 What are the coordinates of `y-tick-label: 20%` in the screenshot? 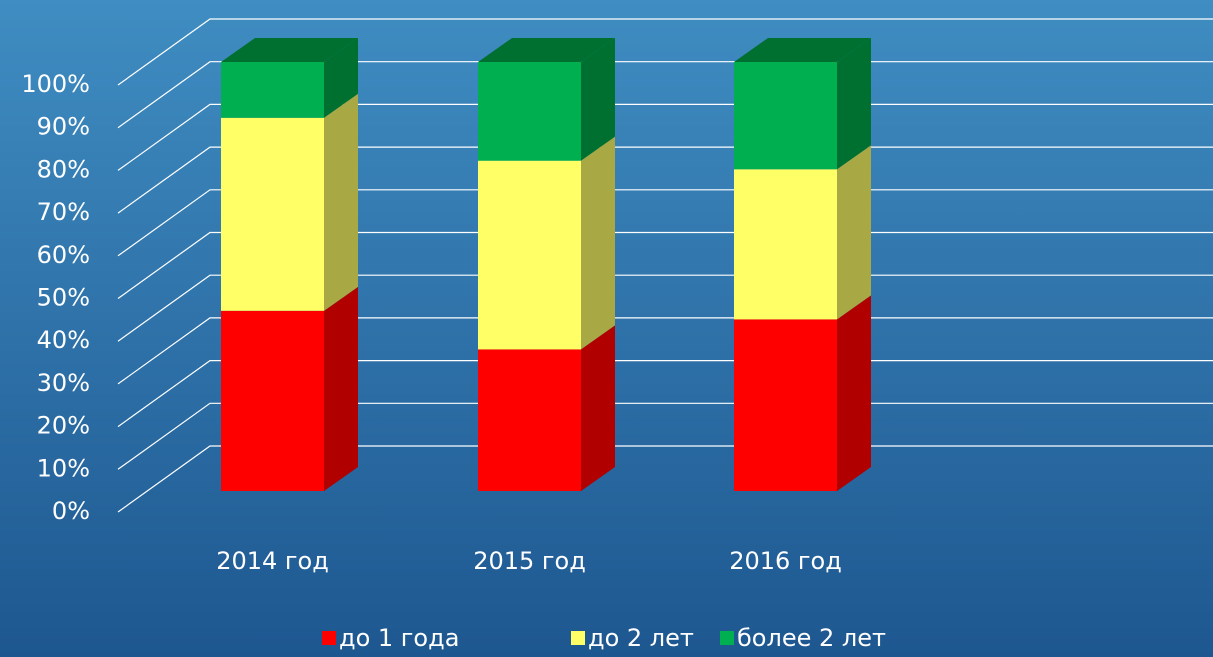 It's located at (63, 426).